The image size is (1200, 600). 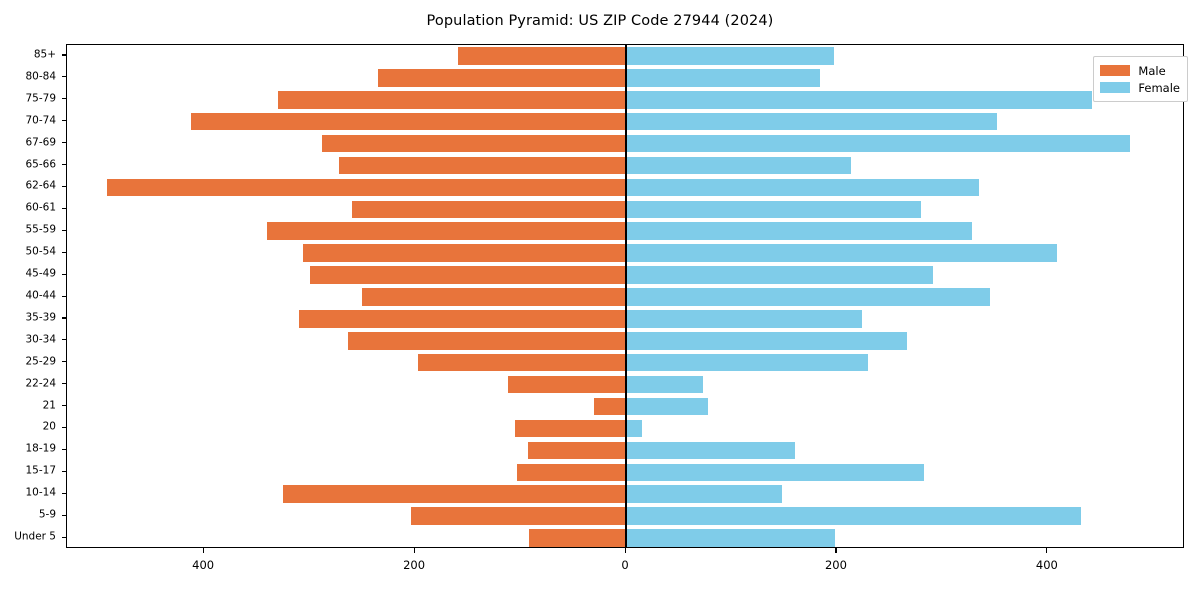 What do you see at coordinates (600, 568) in the screenshot?
I see `x-axis: 400 200 0 200 400` at bounding box center [600, 568].